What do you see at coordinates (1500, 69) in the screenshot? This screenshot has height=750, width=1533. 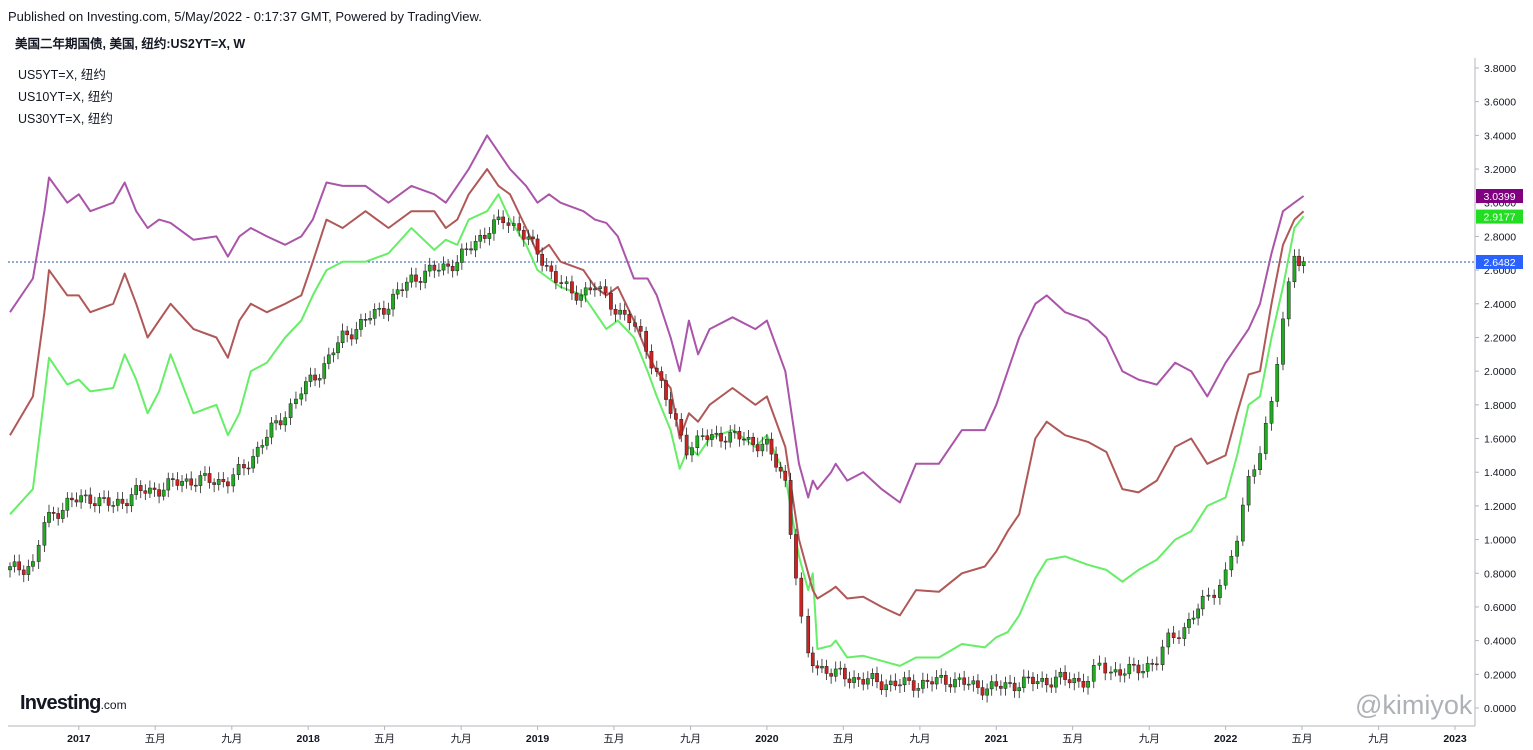 I see `y-tick-label: 3.8000` at bounding box center [1500, 69].